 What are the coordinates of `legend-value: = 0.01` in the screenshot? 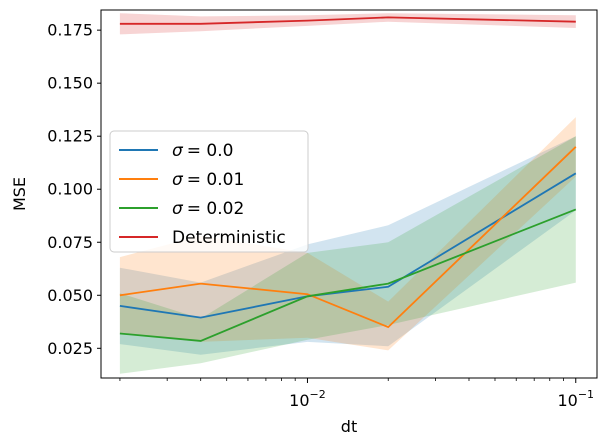 It's located at (216, 180).